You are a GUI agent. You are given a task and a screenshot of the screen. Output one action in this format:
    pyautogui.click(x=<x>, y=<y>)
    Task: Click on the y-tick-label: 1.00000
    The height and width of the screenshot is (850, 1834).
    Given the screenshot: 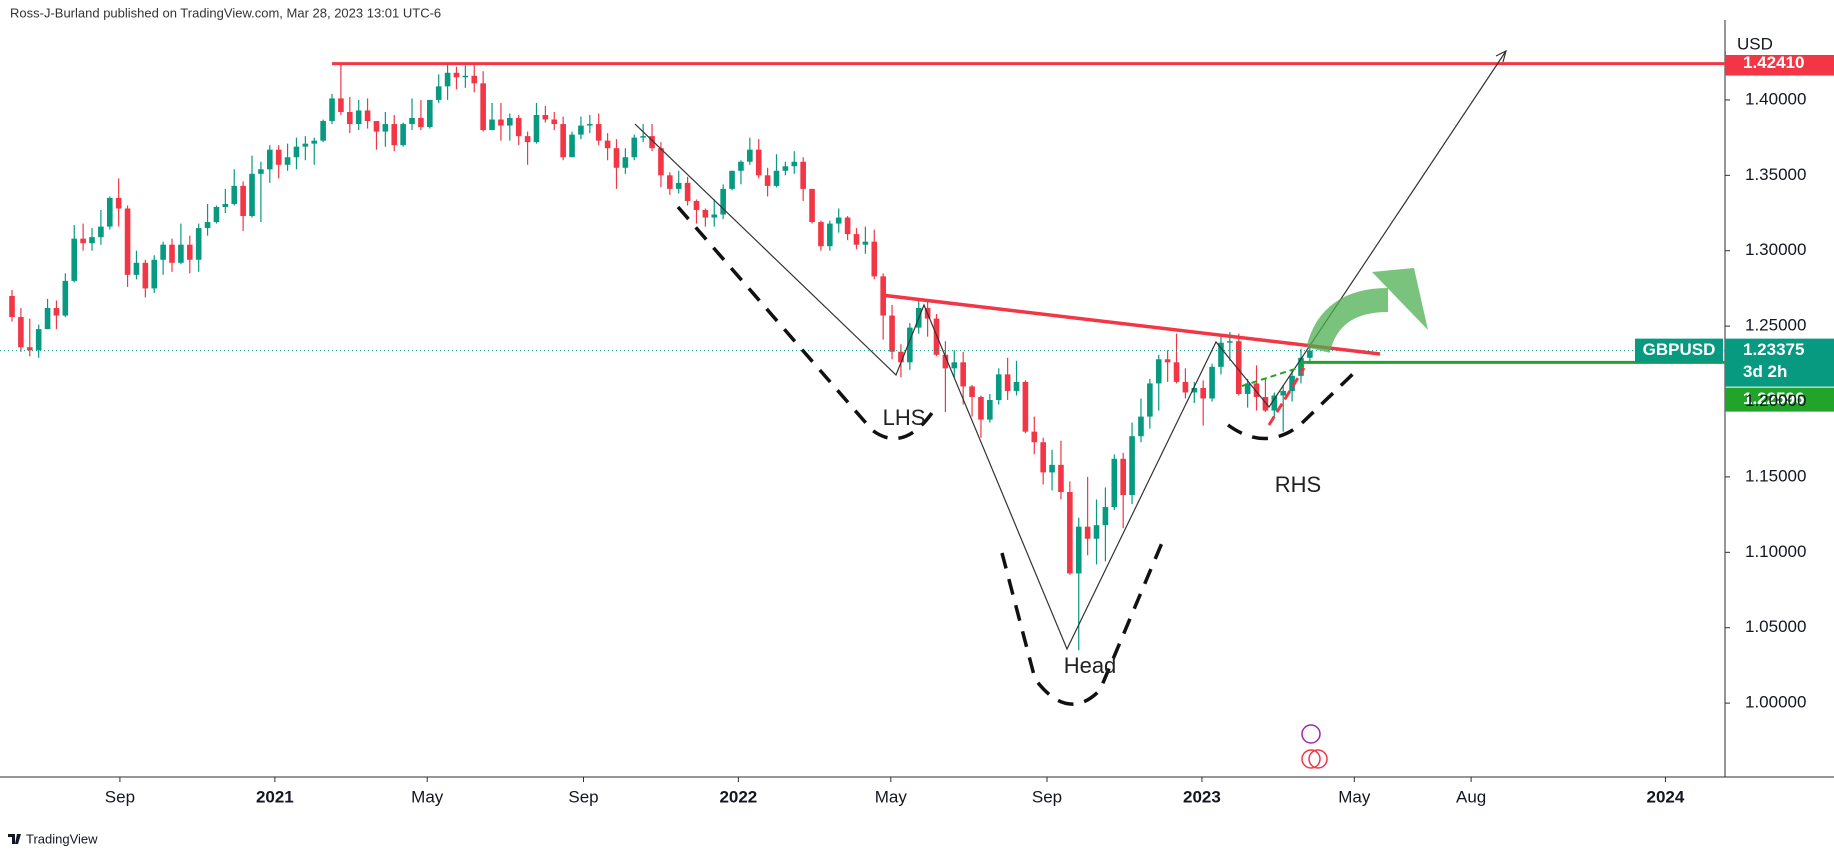 What is the action you would take?
    pyautogui.click(x=1775, y=702)
    